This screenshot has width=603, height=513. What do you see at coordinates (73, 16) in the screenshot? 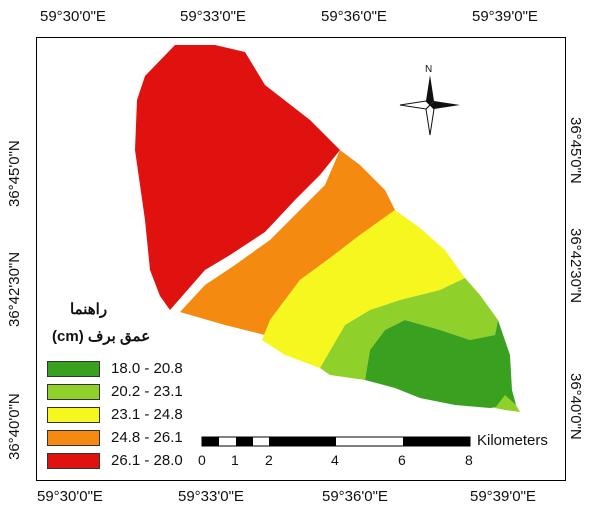
I see `top-tick-1: 59°30'0"E` at bounding box center [73, 16].